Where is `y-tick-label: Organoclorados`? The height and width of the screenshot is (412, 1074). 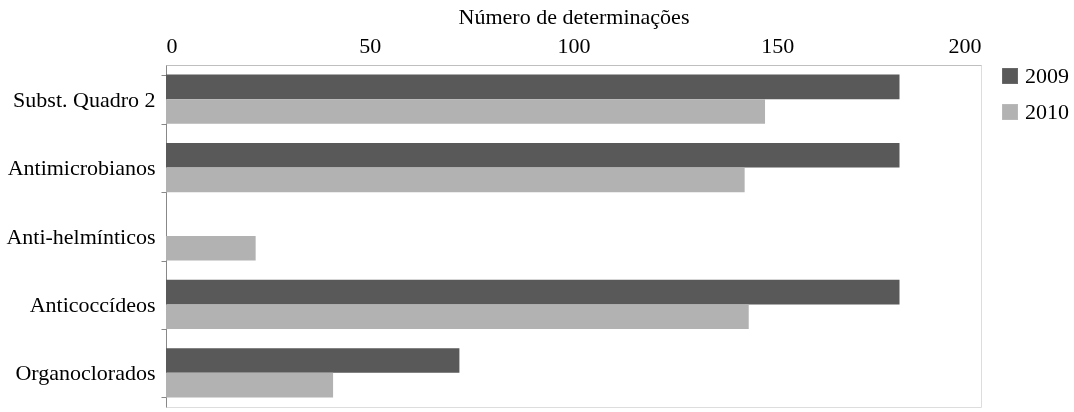
y-tick-label: Organoclorados is located at coordinates (85, 373).